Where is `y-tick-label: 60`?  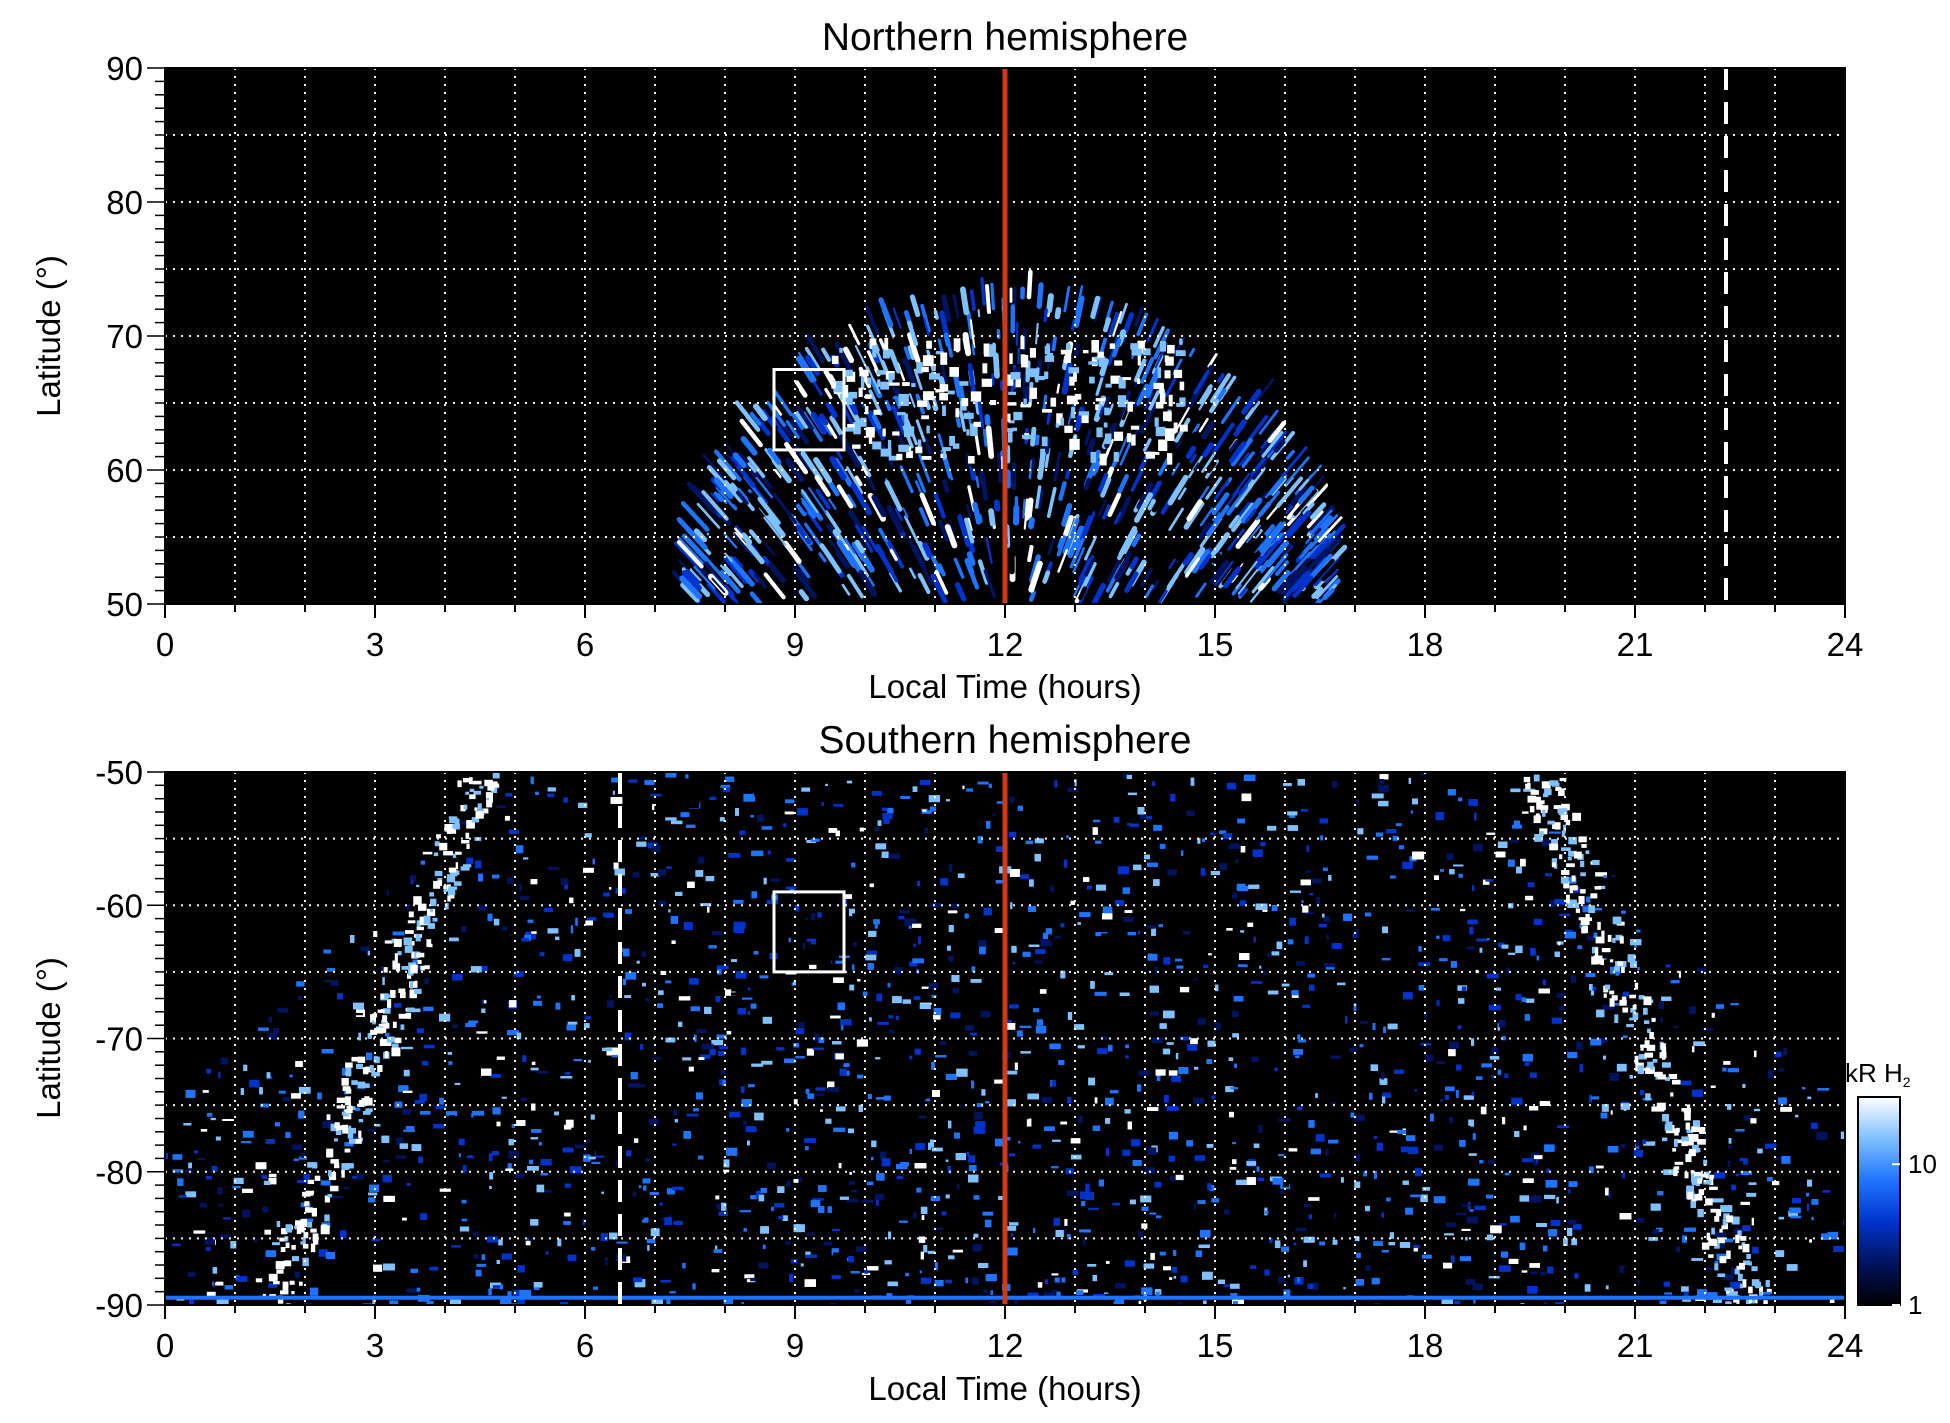 y-tick-label: 60 is located at coordinates (124, 470).